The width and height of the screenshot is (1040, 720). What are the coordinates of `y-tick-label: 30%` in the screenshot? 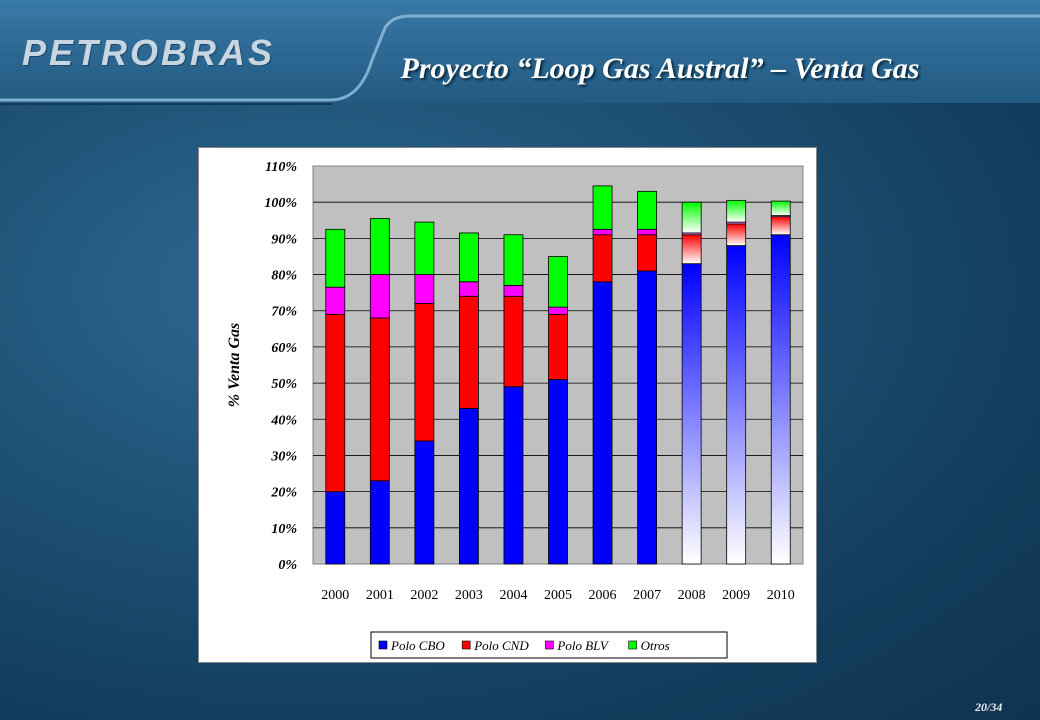 It's located at (283, 456).